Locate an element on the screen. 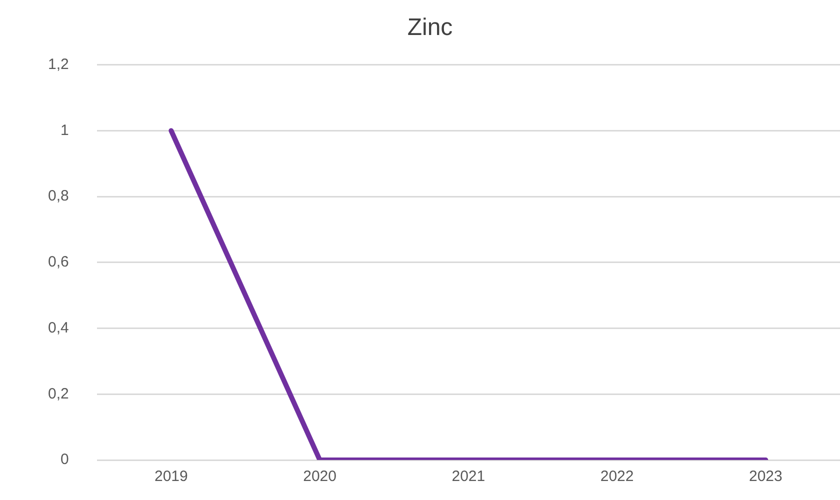 This screenshot has height=500, width=840. x-tick-label: 2019 is located at coordinates (171, 477).